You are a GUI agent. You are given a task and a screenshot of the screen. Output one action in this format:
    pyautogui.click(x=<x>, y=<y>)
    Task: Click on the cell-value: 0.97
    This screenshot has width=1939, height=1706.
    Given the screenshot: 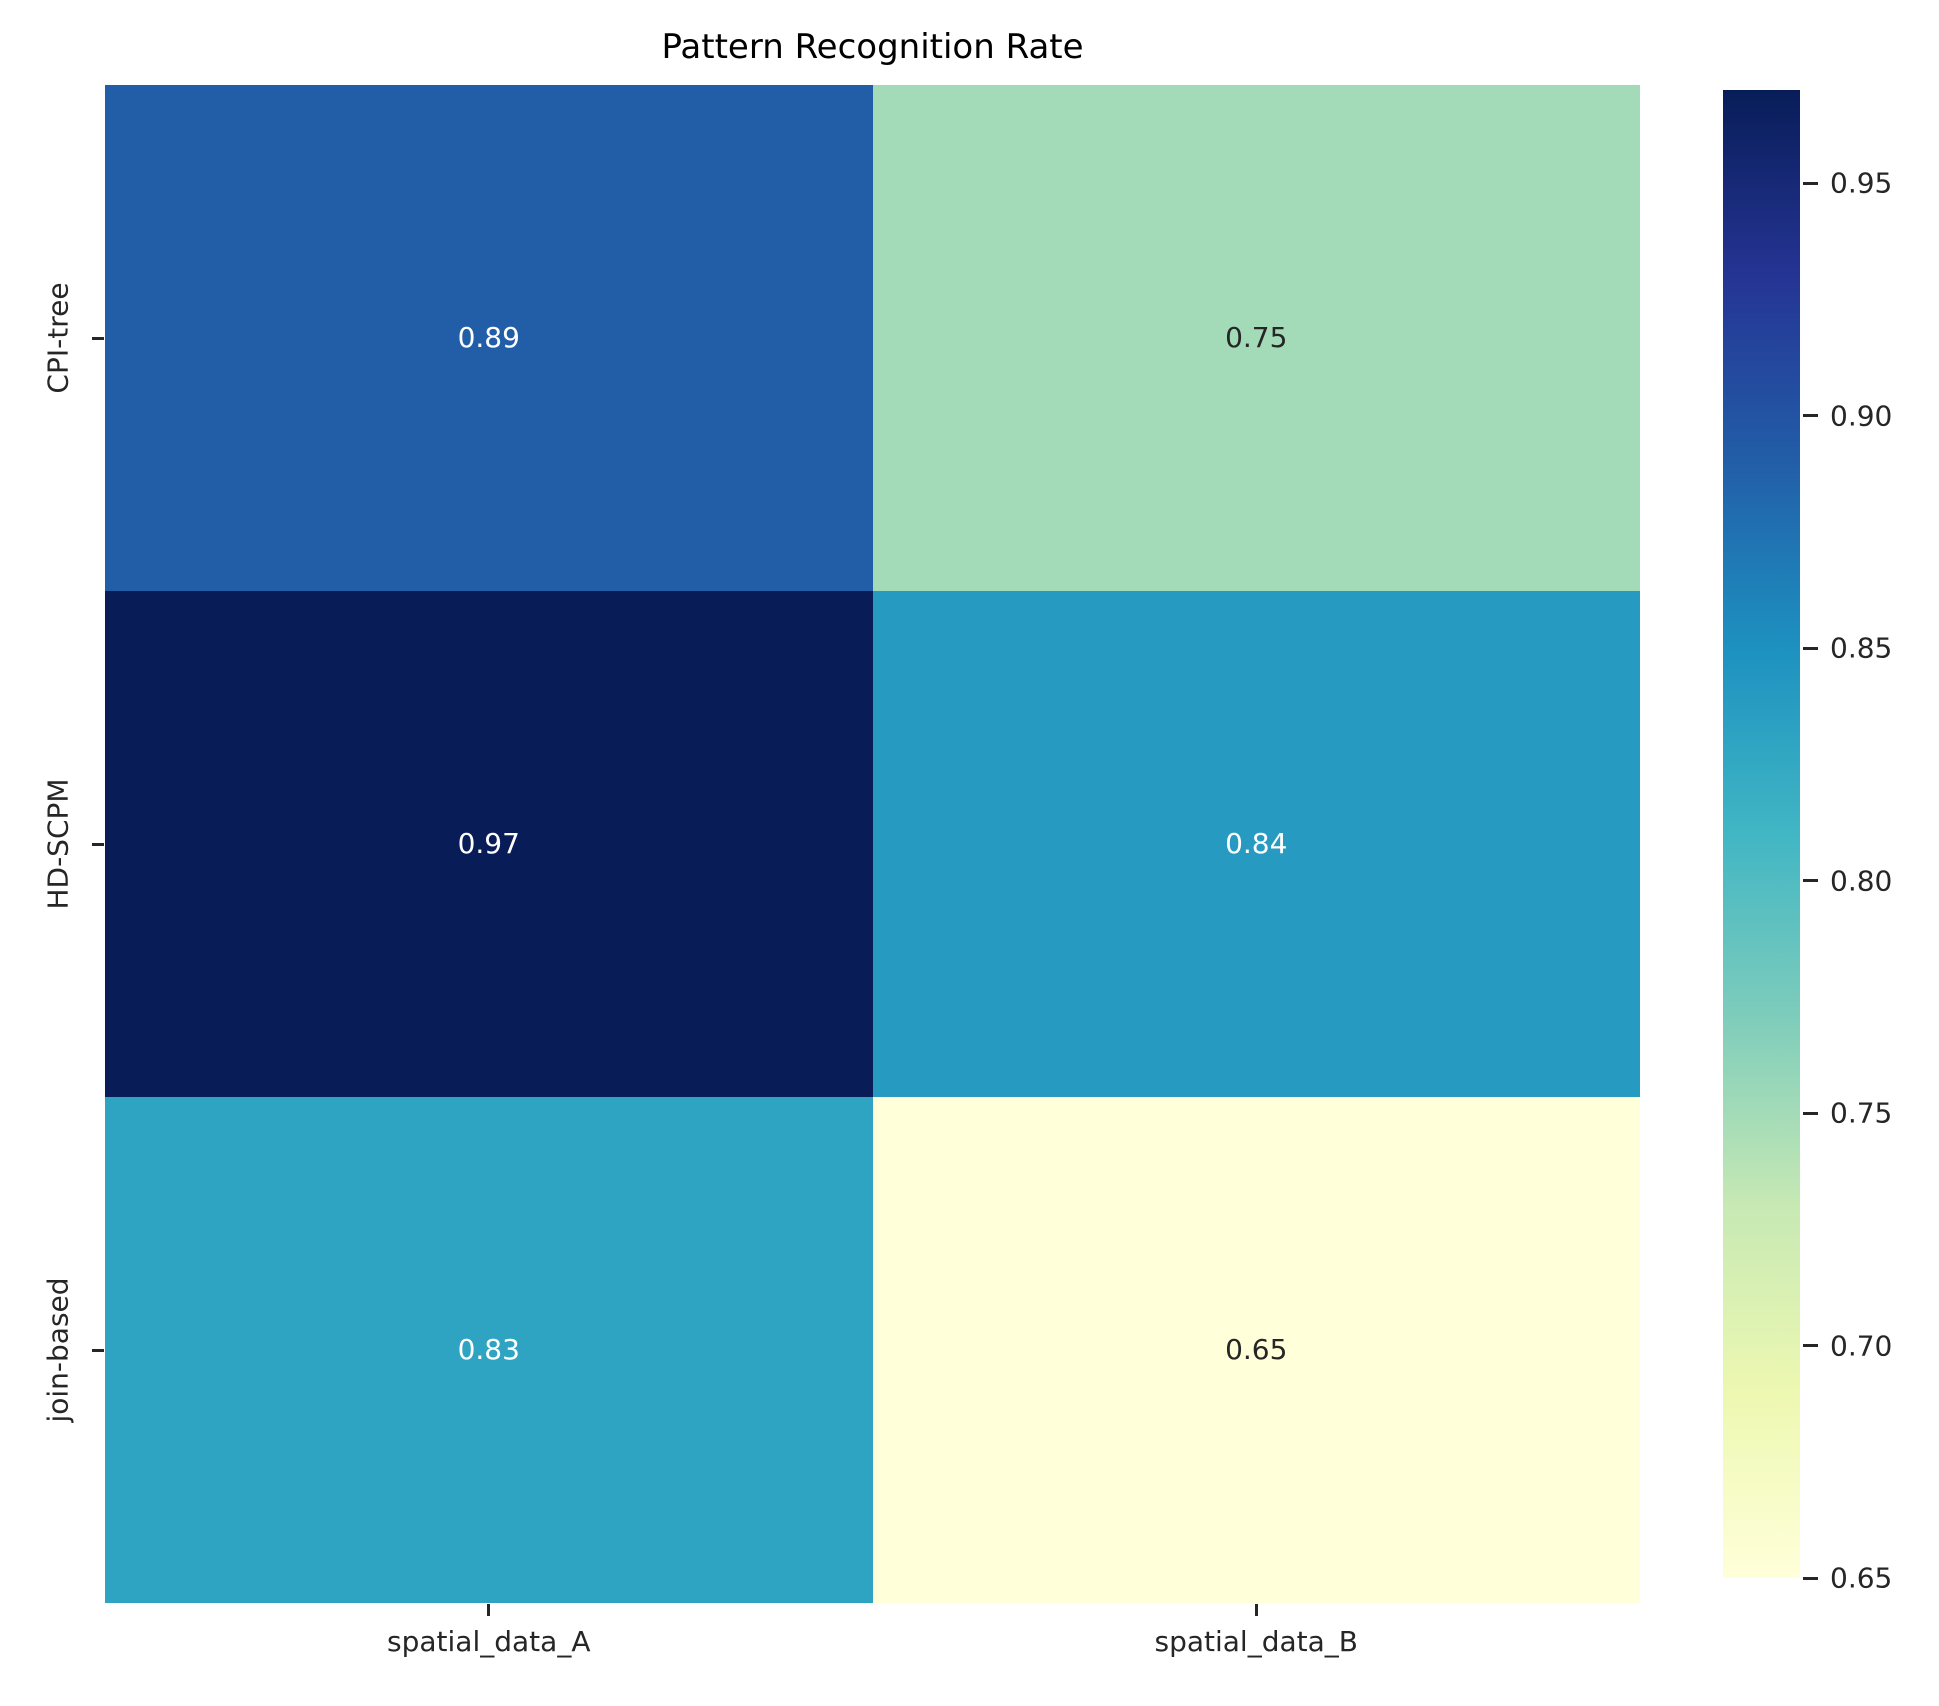 What is the action you would take?
    pyautogui.click(x=488, y=843)
    